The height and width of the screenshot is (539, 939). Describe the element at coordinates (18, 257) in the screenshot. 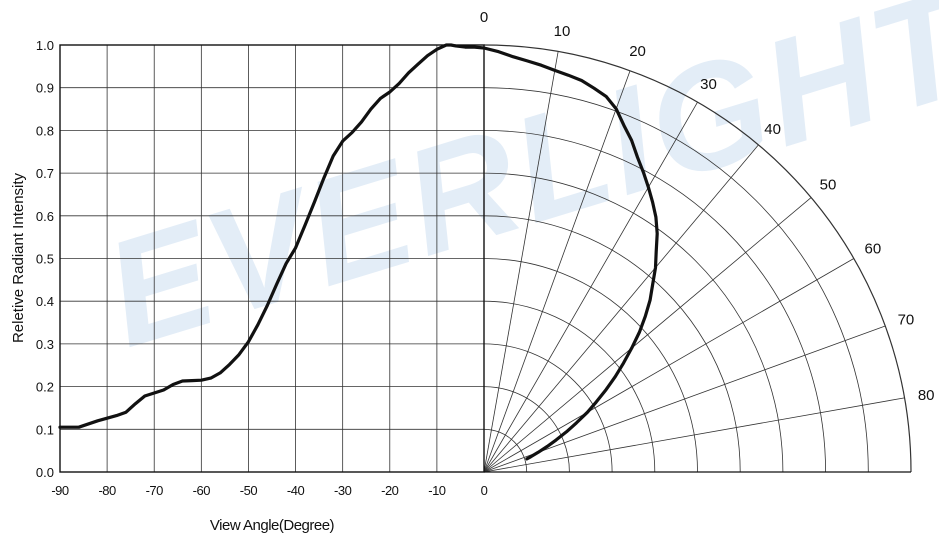

I see `y-axis-title: Reletive Radiant Intensity` at that location.